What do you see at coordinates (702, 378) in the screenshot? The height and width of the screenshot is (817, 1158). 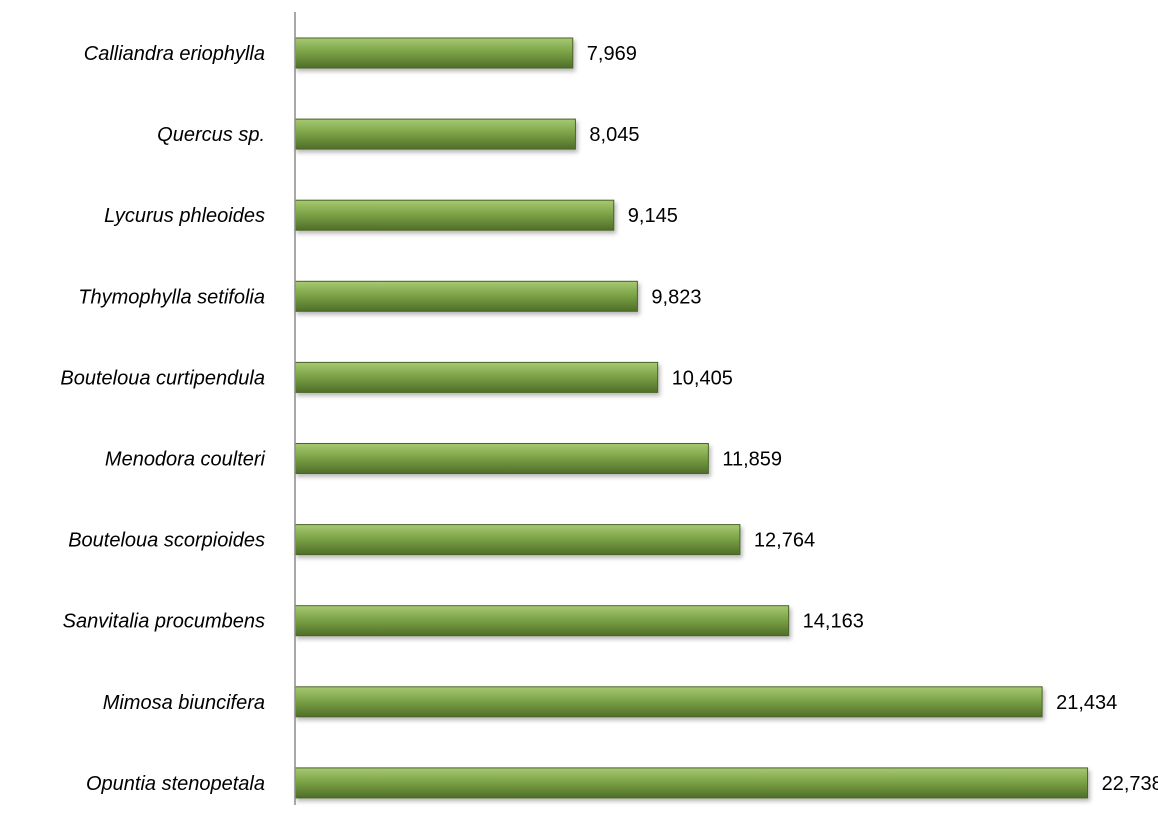 I see `value-label: 10,405` at bounding box center [702, 378].